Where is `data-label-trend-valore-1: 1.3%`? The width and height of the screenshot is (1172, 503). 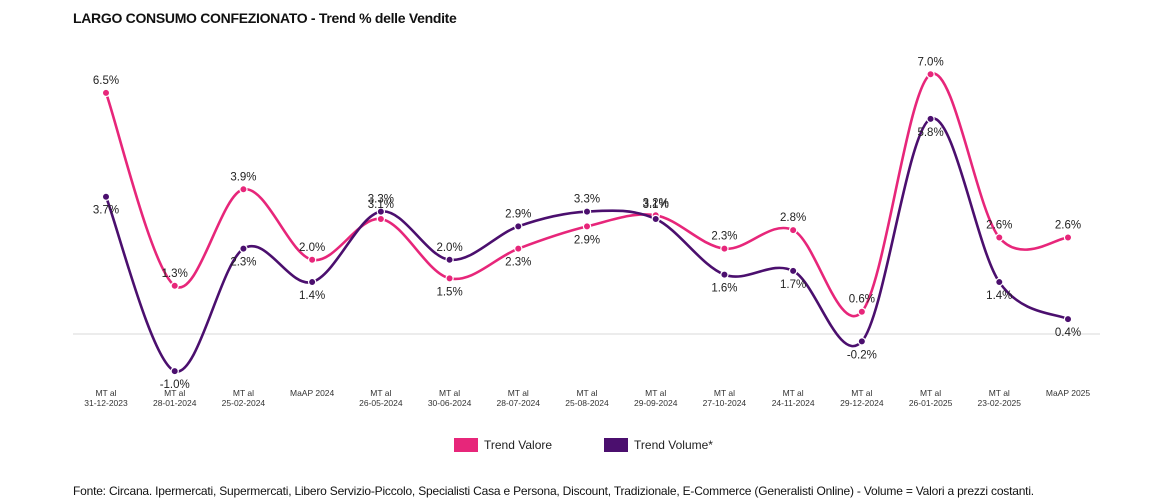 data-label-trend-valore-1: 1.3% is located at coordinates (175, 274).